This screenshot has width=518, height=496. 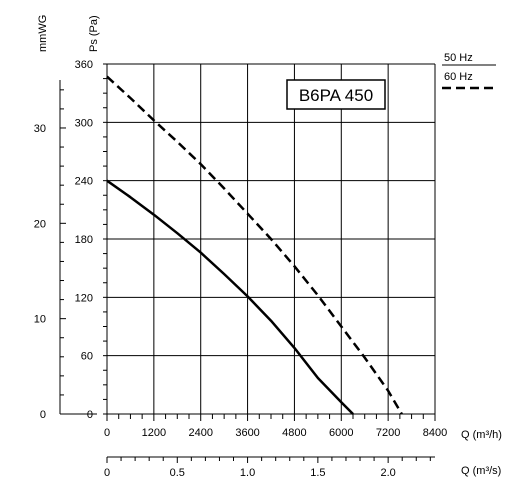 I want to click on x2-tick-label-2: 1.0, so click(x=247, y=473).